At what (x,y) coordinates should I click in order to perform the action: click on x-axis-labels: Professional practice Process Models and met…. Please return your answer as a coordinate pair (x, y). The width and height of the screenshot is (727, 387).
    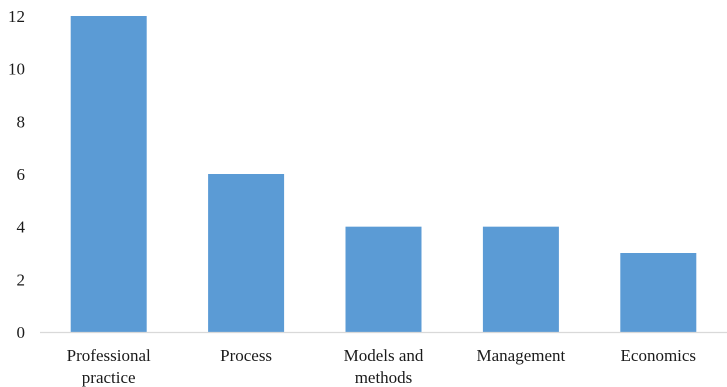
    Looking at the image, I should click on (381, 366).